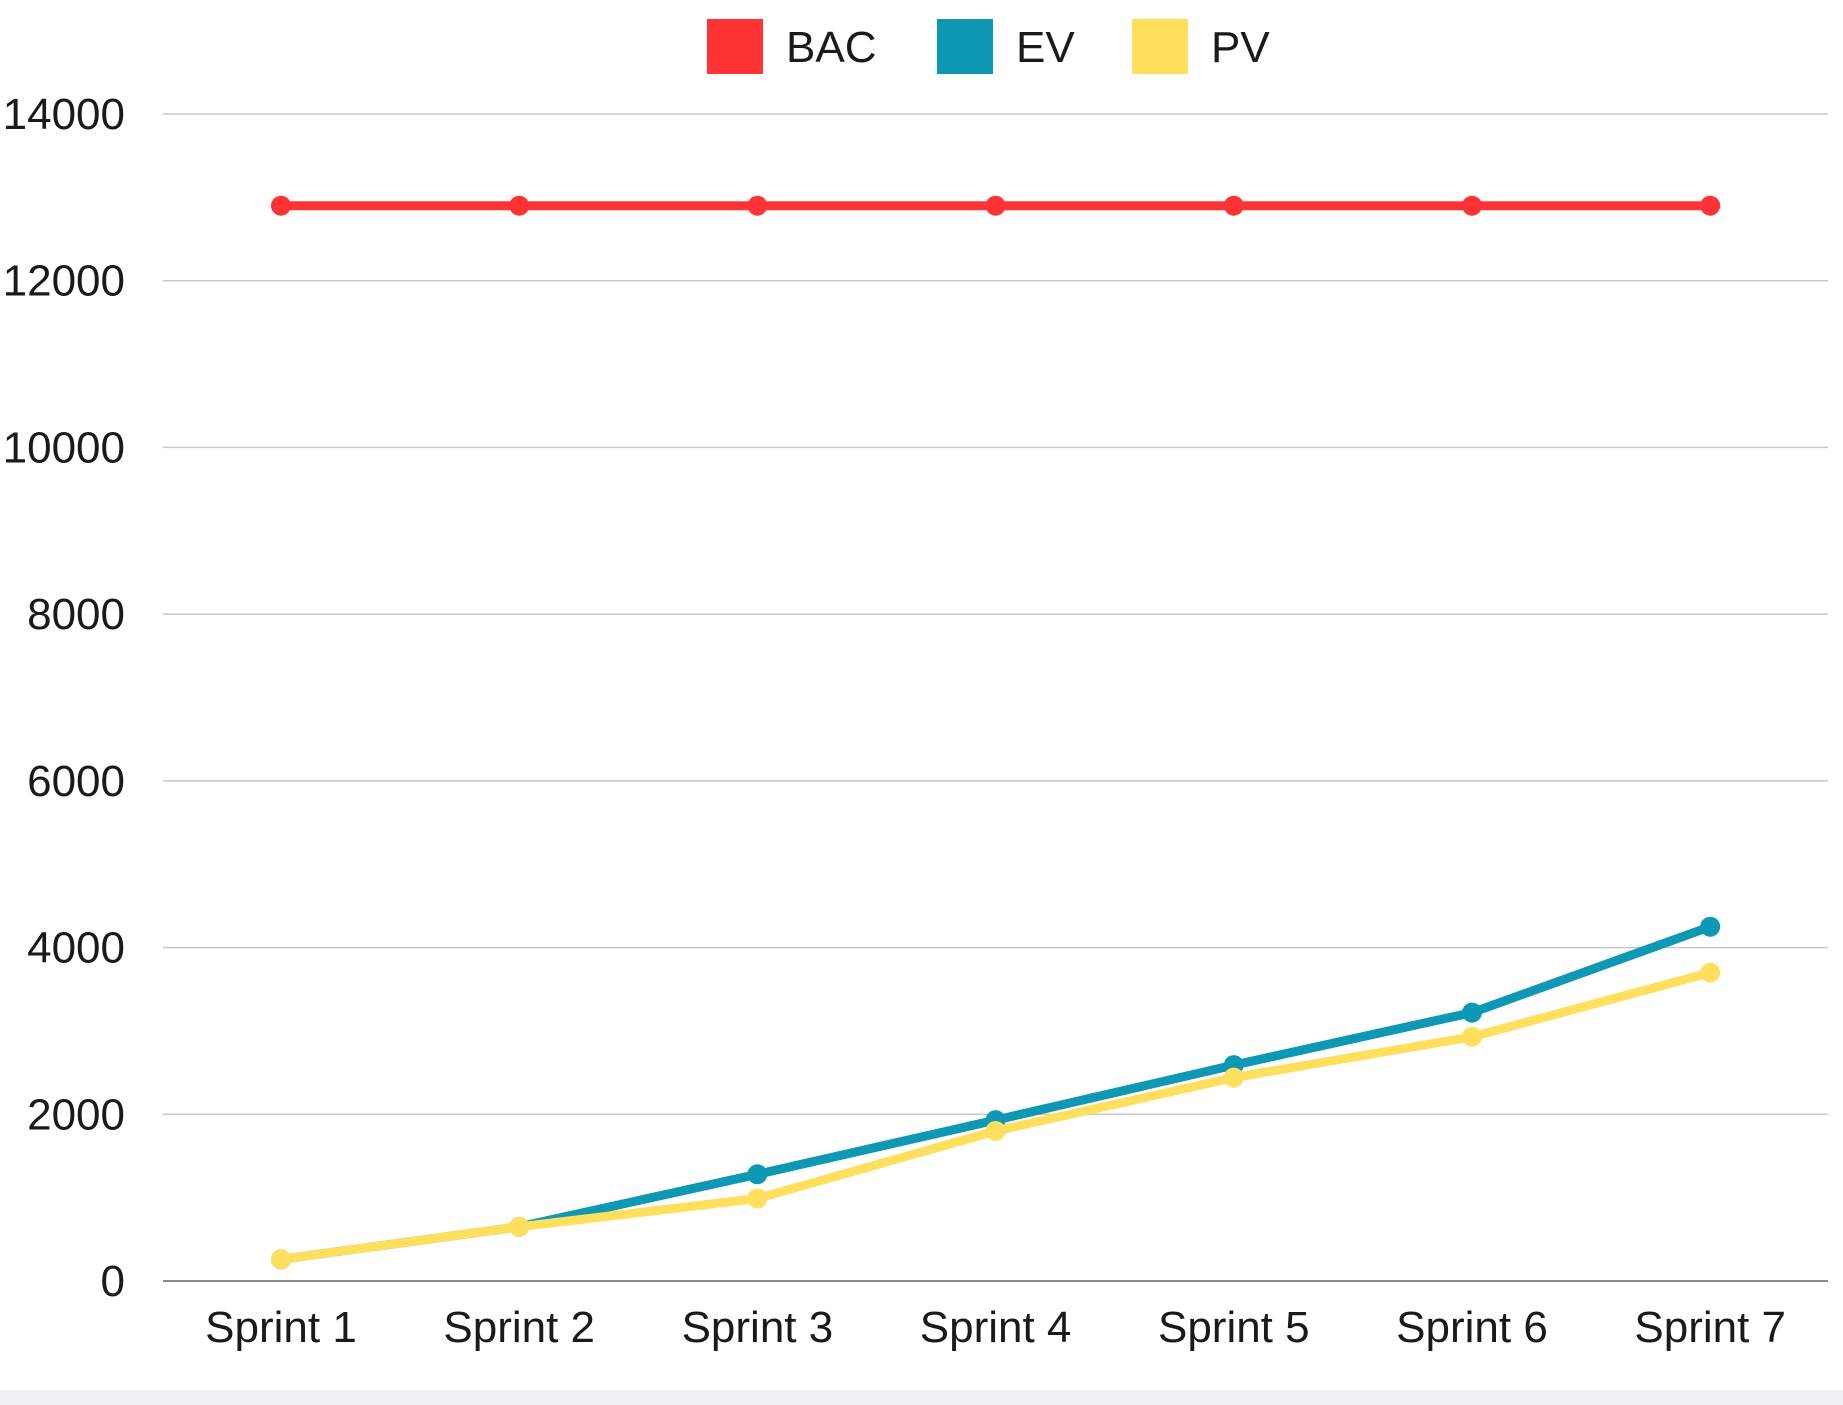 The height and width of the screenshot is (1405, 1843). Describe the element at coordinates (76, 1114) in the screenshot. I see `y-tick-label: 2000` at that location.